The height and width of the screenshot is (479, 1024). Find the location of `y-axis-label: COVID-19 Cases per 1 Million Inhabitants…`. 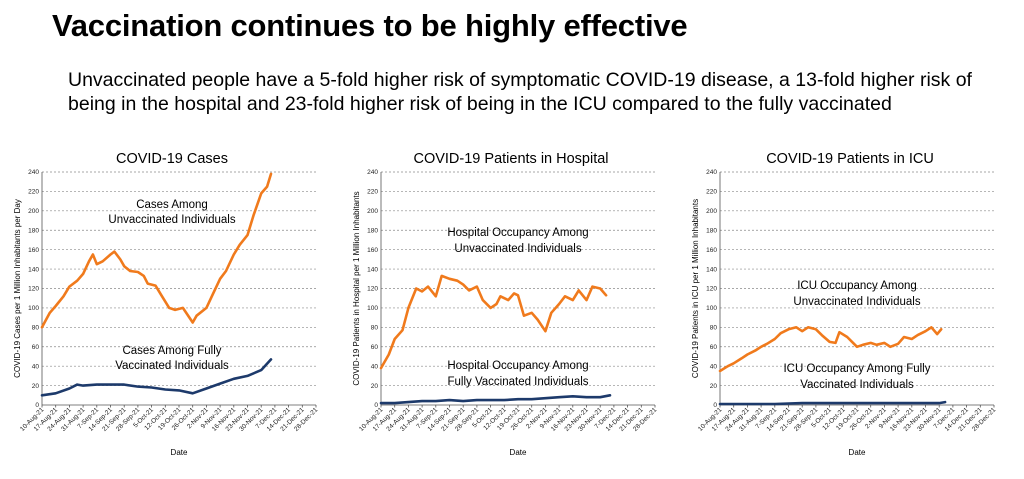

y-axis-label: COVID-19 Cases per 1 Million Inhabitants… is located at coordinates (17, 288).